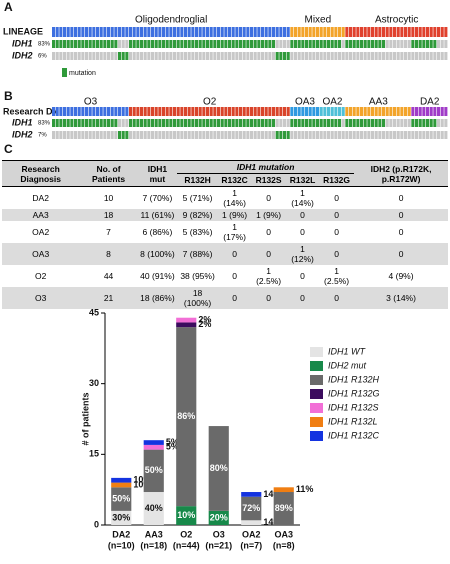  Describe the element at coordinates (171, 20) in the screenshot. I see `lineage-label: Oligodendroglial` at that location.